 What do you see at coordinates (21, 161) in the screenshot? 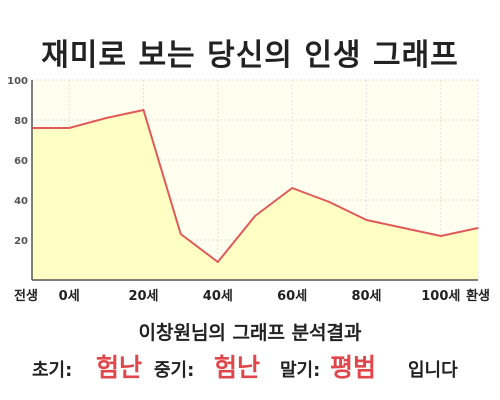
I see `y-tick-label: 60` at bounding box center [21, 161].